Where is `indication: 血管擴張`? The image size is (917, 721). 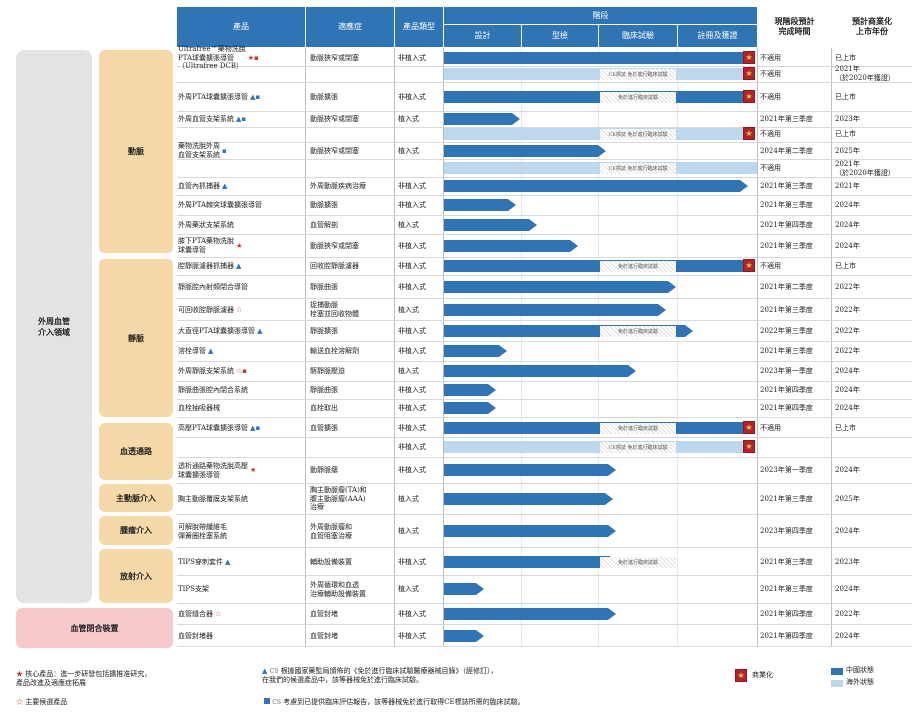
indication: 血管擴張 is located at coordinates (324, 428).